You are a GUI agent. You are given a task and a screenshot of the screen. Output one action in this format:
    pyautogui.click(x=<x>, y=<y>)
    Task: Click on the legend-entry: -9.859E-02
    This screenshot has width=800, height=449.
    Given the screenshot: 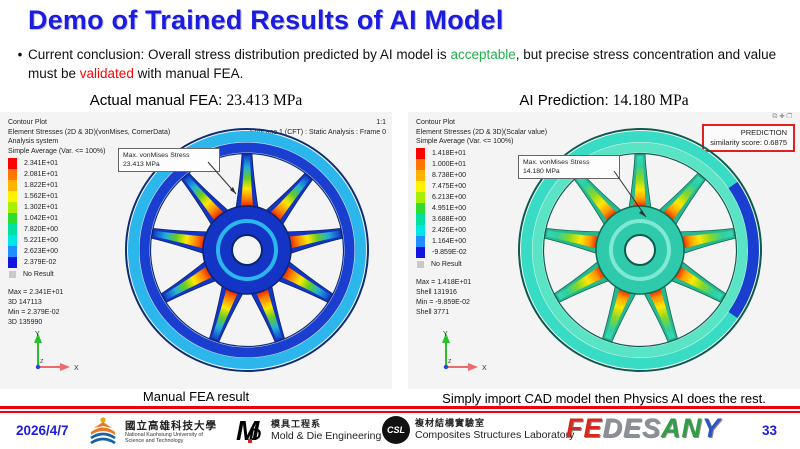 What is the action you would take?
    pyautogui.click(x=441, y=252)
    